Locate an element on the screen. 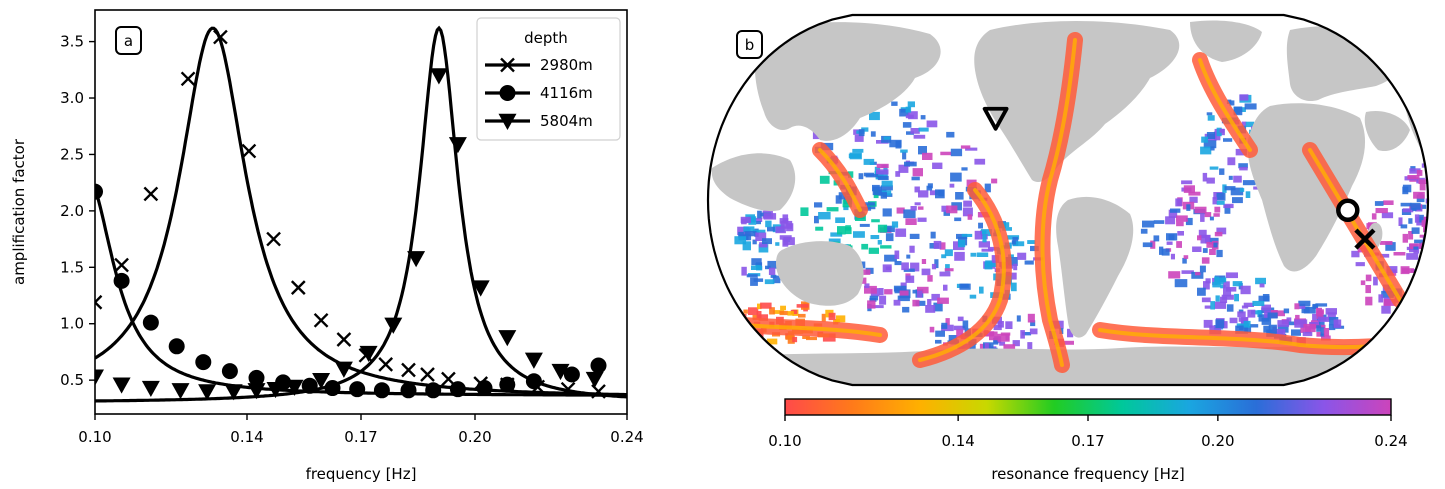 Image resolution: width=1445 pixels, height=489 pixels. x-tick-label: 0.14 is located at coordinates (246, 437).